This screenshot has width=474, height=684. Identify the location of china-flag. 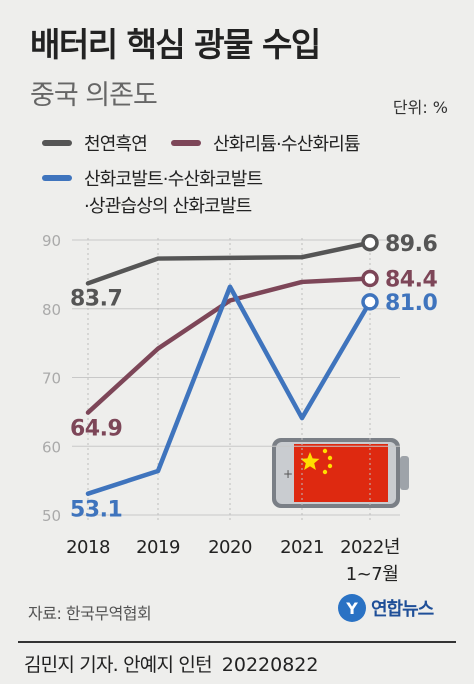
(341, 473).